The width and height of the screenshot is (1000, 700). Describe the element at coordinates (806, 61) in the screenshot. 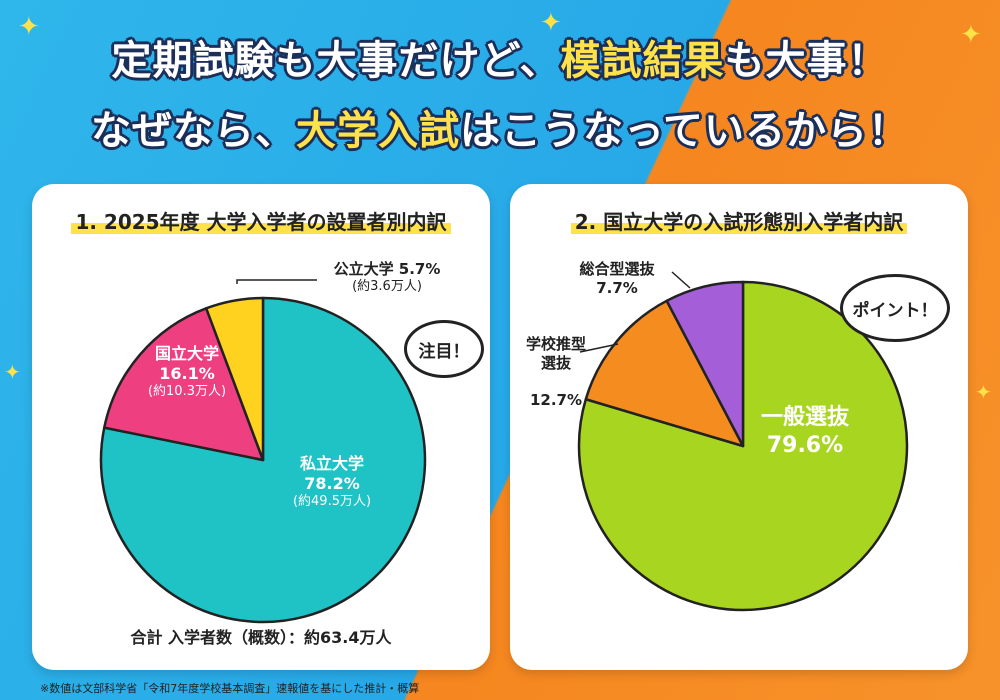

I see `headline-text: も大事！` at that location.